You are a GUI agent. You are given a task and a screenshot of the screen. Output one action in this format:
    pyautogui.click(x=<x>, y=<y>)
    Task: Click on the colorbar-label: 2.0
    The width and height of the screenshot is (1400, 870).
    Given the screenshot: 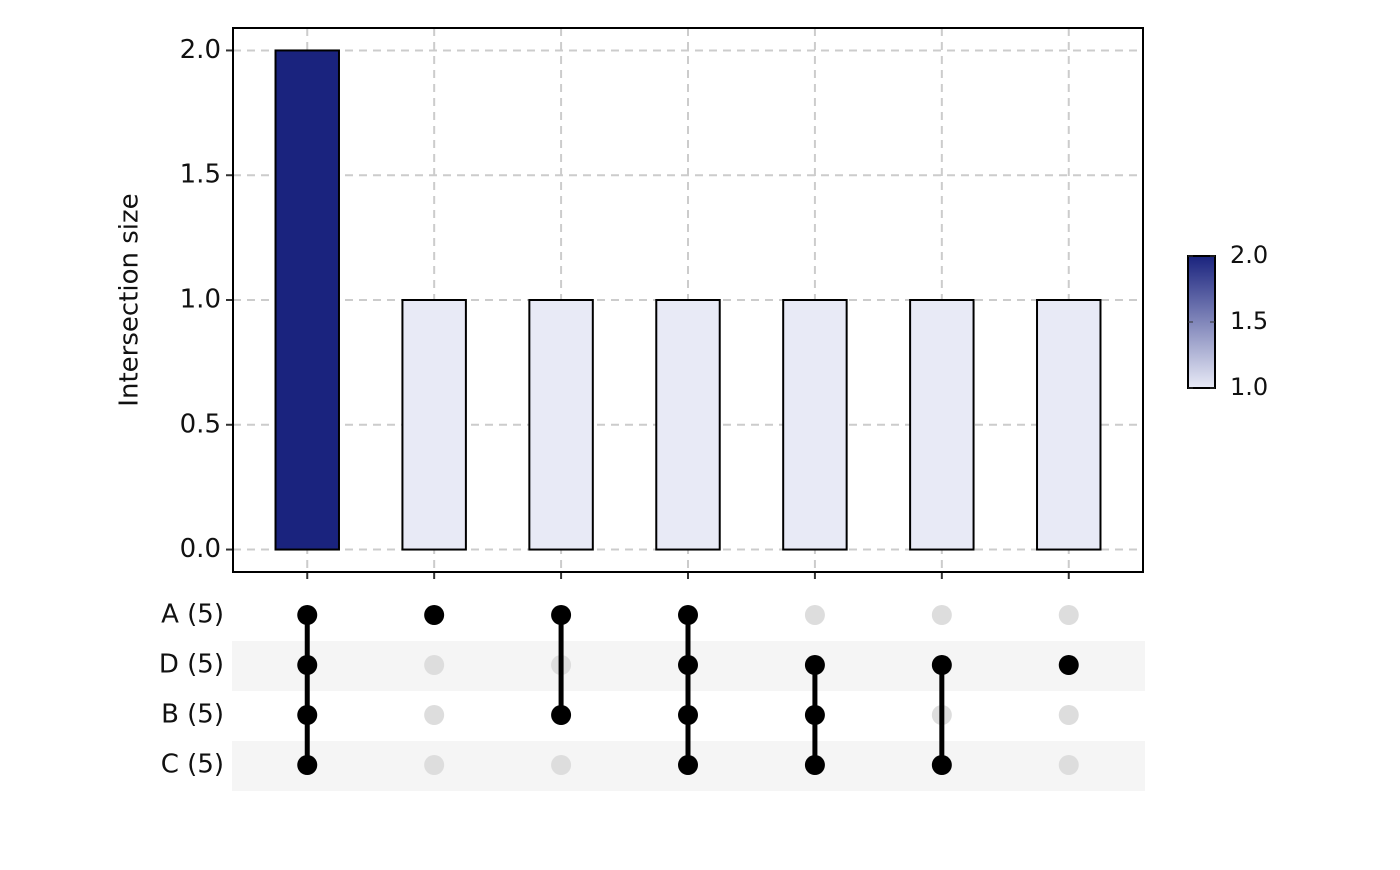 What is the action you would take?
    pyautogui.click(x=1249, y=255)
    